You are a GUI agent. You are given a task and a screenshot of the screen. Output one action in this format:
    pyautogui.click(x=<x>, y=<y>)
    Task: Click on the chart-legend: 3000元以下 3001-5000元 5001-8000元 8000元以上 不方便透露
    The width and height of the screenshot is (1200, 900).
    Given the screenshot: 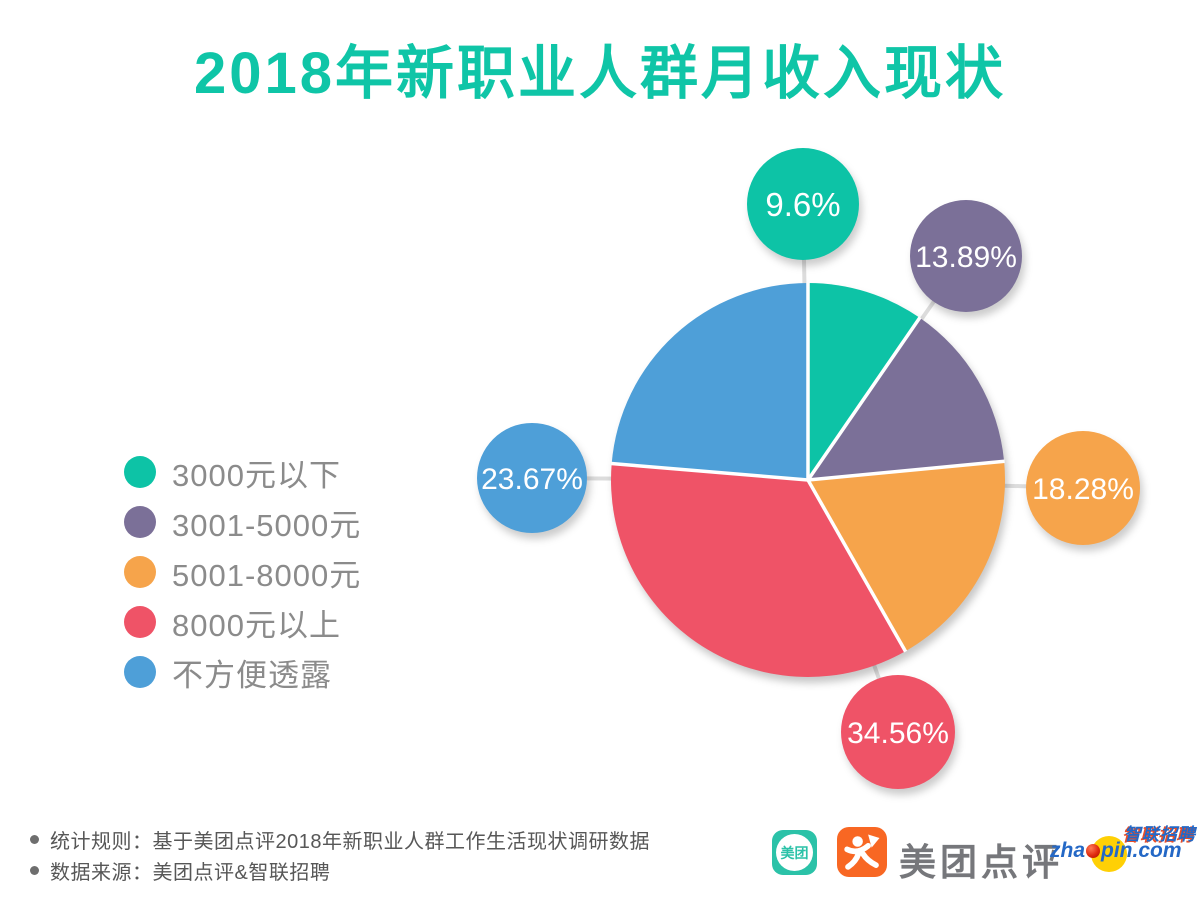 What is the action you would take?
    pyautogui.click(x=242, y=572)
    